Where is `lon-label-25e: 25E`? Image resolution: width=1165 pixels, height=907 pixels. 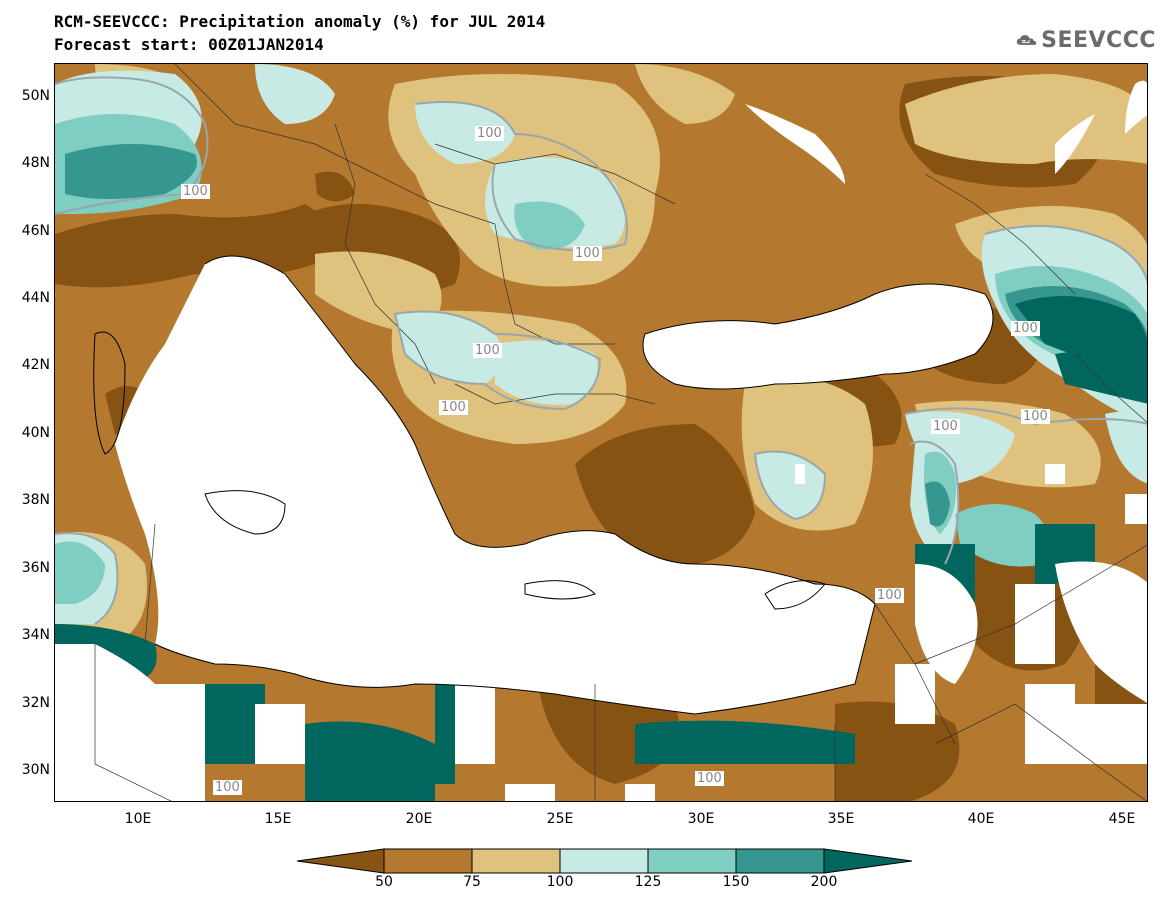 lon-label-25e: 25E is located at coordinates (560, 819).